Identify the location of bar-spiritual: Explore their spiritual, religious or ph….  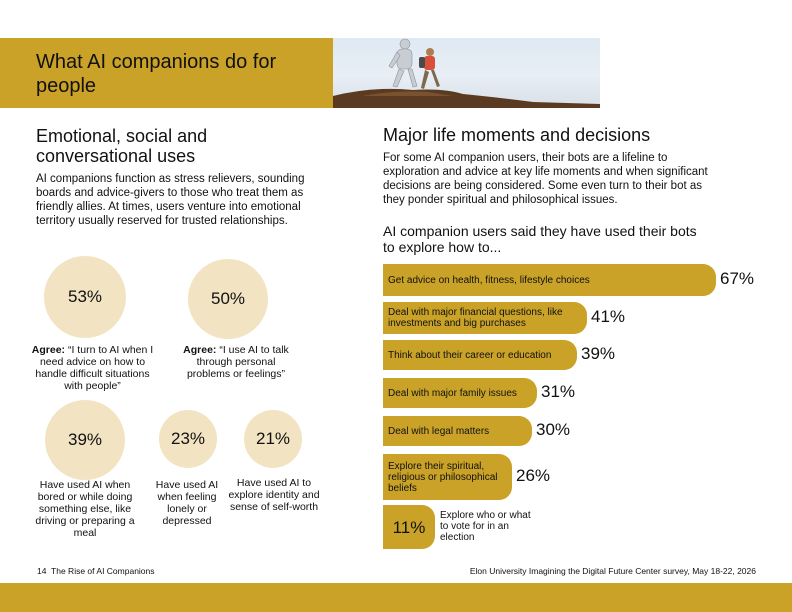
(447, 477).